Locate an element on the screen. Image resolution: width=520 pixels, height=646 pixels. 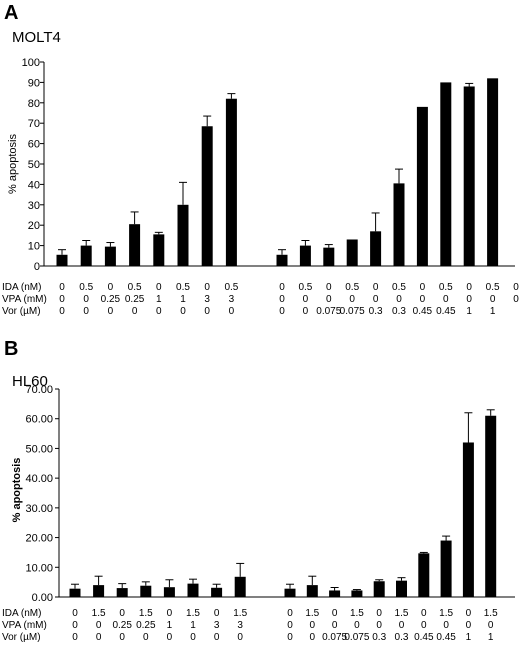
y-tick-label: 40.00 is located at coordinates (39, 479).